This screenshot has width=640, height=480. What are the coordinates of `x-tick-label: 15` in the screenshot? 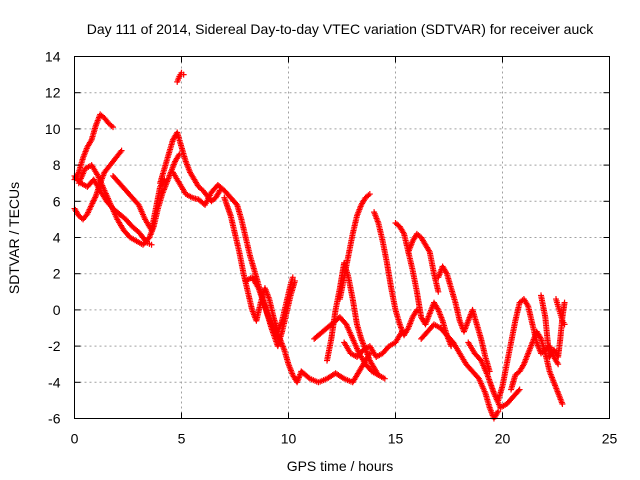 It's located at (396, 439).